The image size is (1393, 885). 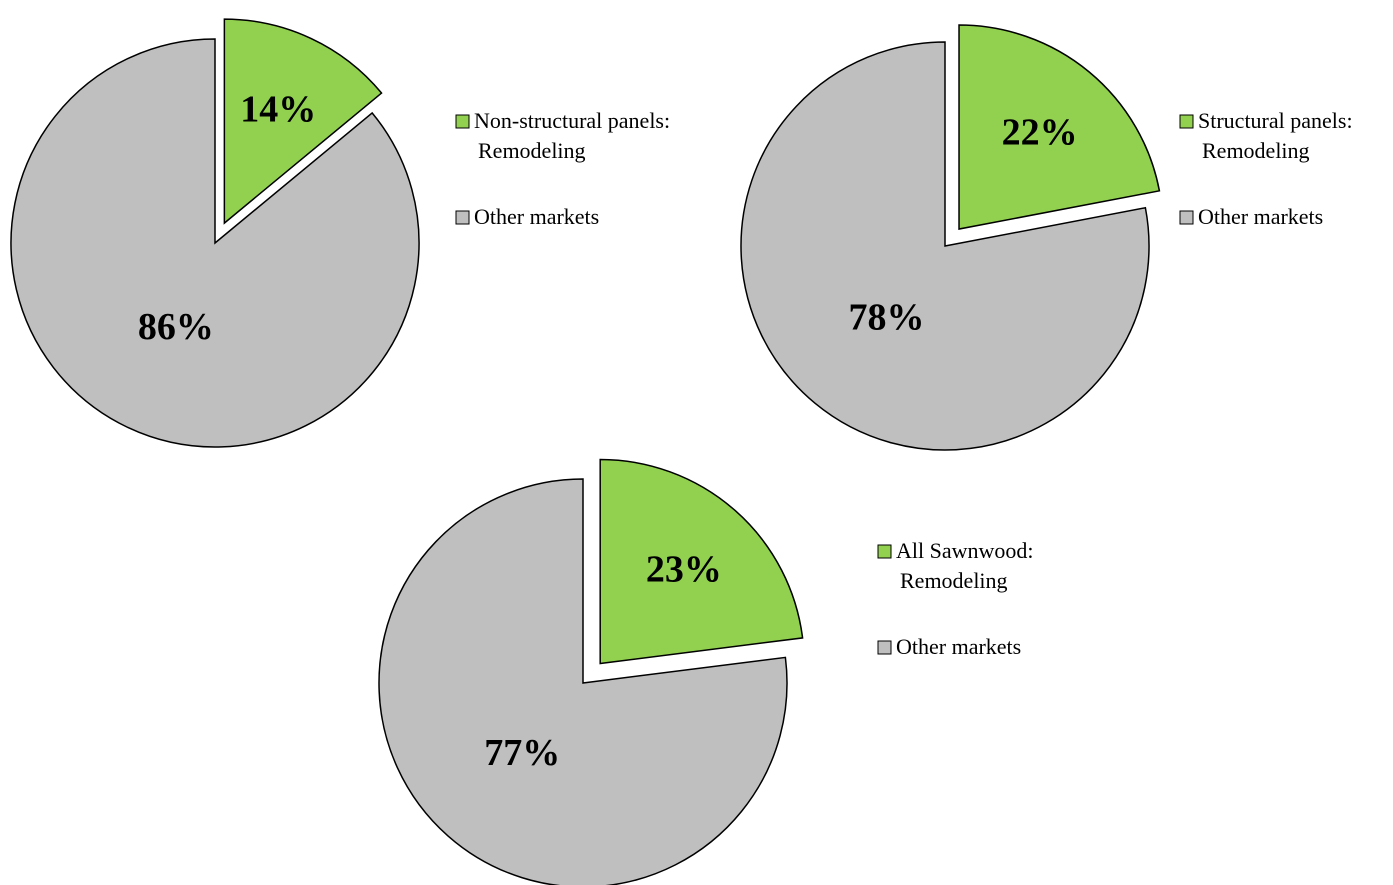 I want to click on legend-swatch-sawnwood-remodeling, so click(x=884, y=551).